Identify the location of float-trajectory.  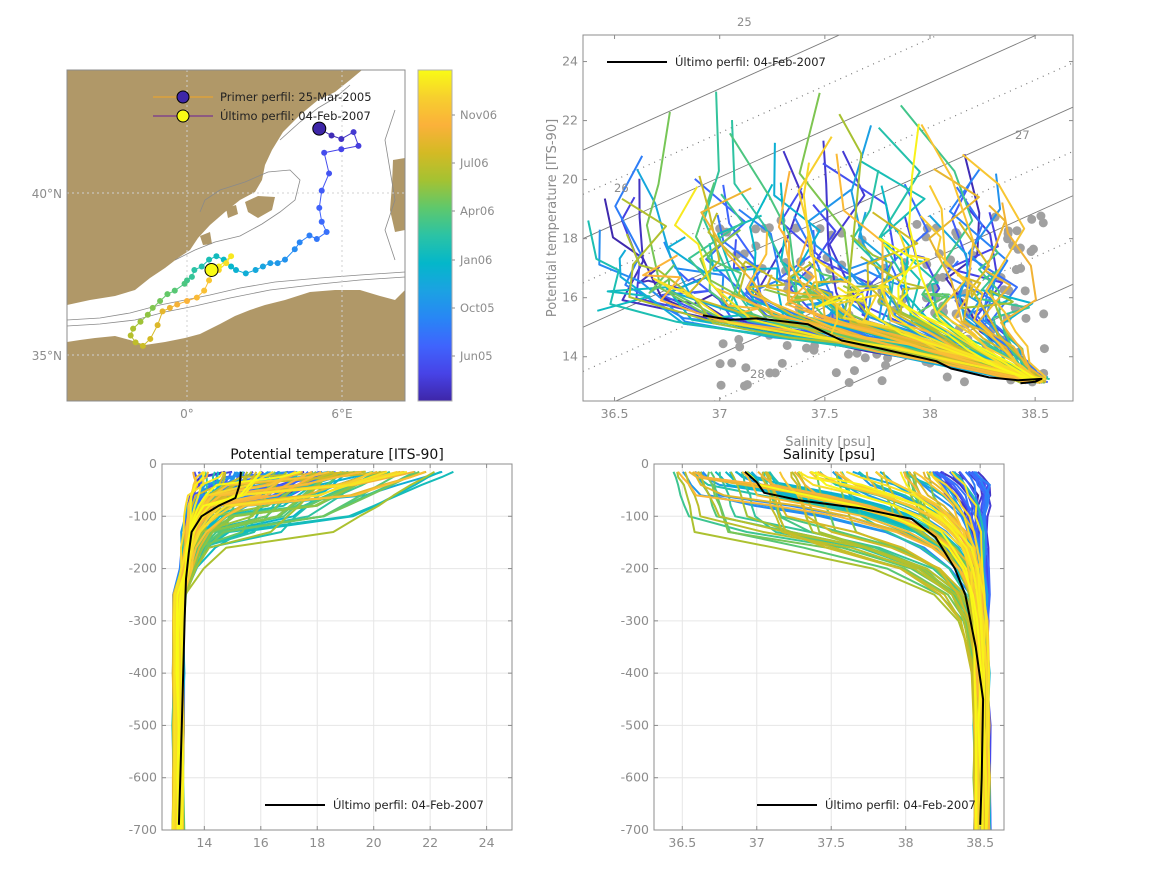
(244, 235).